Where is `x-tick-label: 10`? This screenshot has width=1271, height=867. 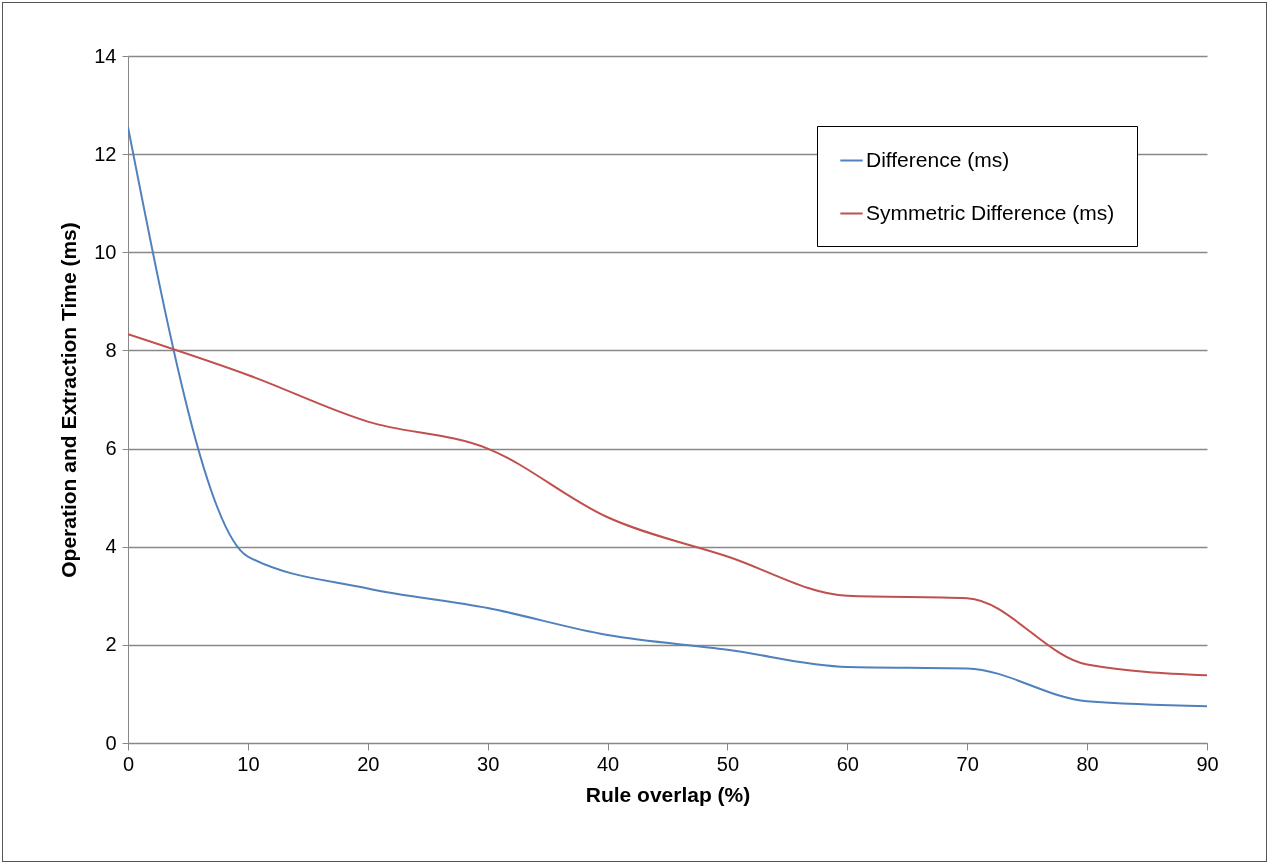 x-tick-label: 10 is located at coordinates (248, 763).